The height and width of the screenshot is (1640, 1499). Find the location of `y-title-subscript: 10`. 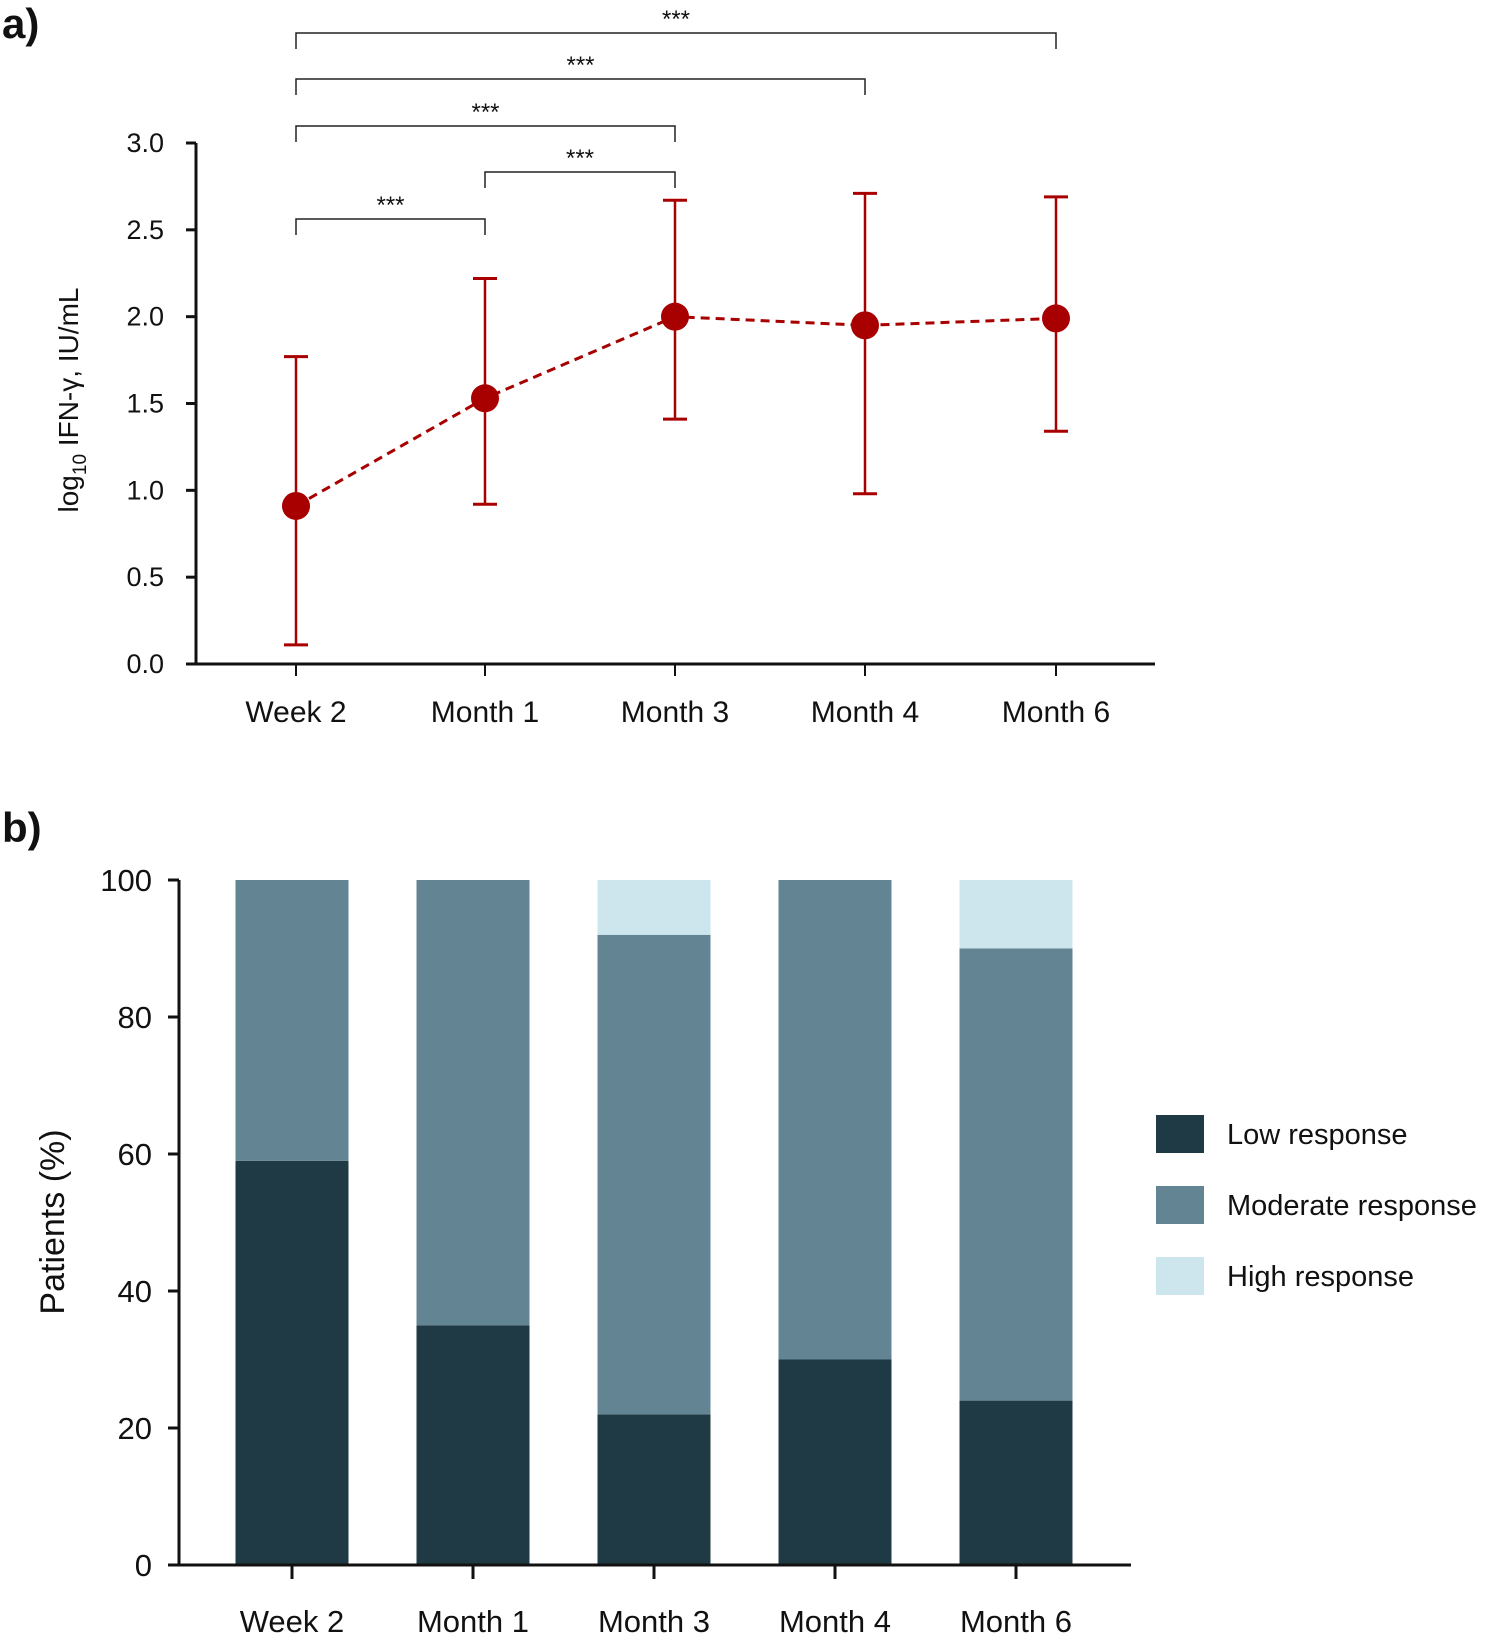

y-title-subscript: 10 is located at coordinates (80, 464).